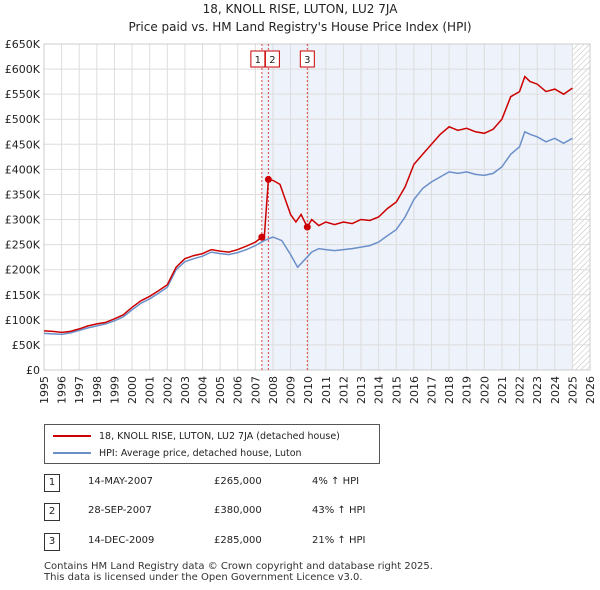 This screenshot has width=600, height=590. Describe the element at coordinates (396, 390) in the screenshot. I see `x-tick-label: 2015` at that location.